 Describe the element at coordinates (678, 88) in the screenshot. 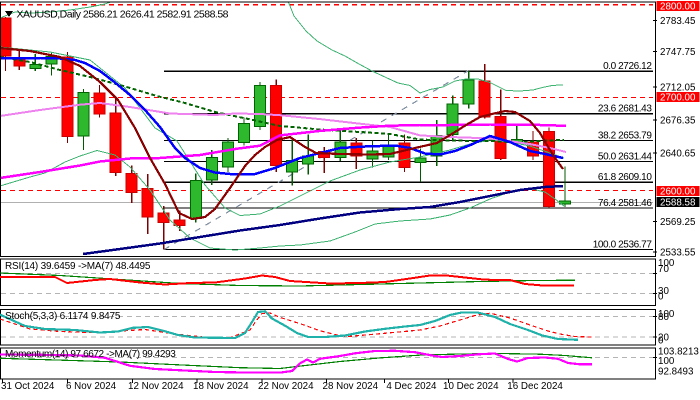

I see `svg-text: 2712.05` at that location.